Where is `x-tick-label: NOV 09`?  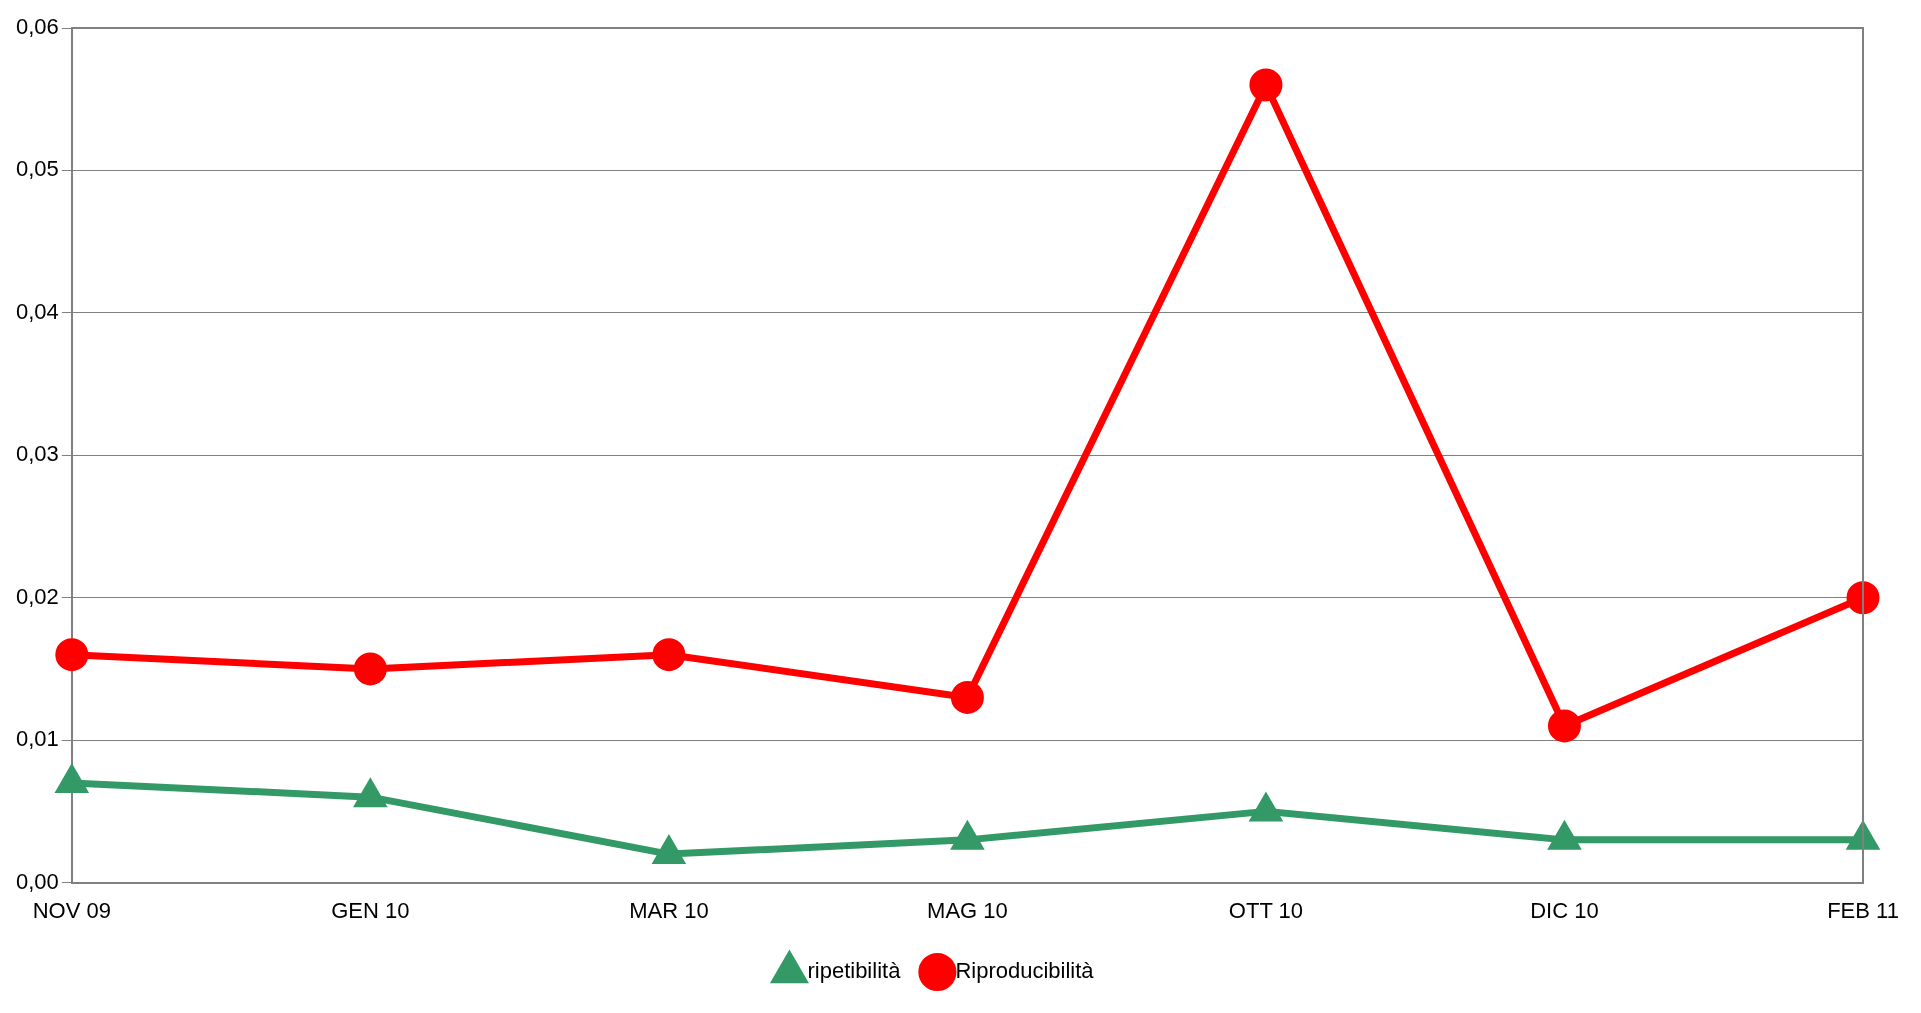 x-tick-label: NOV 09 is located at coordinates (71, 910).